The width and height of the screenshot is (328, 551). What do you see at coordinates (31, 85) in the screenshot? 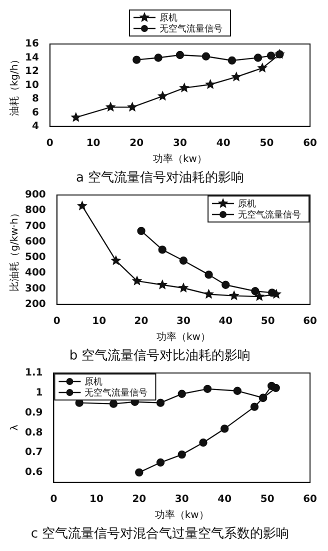
I see `y-tick-label: 10` at bounding box center [31, 85].